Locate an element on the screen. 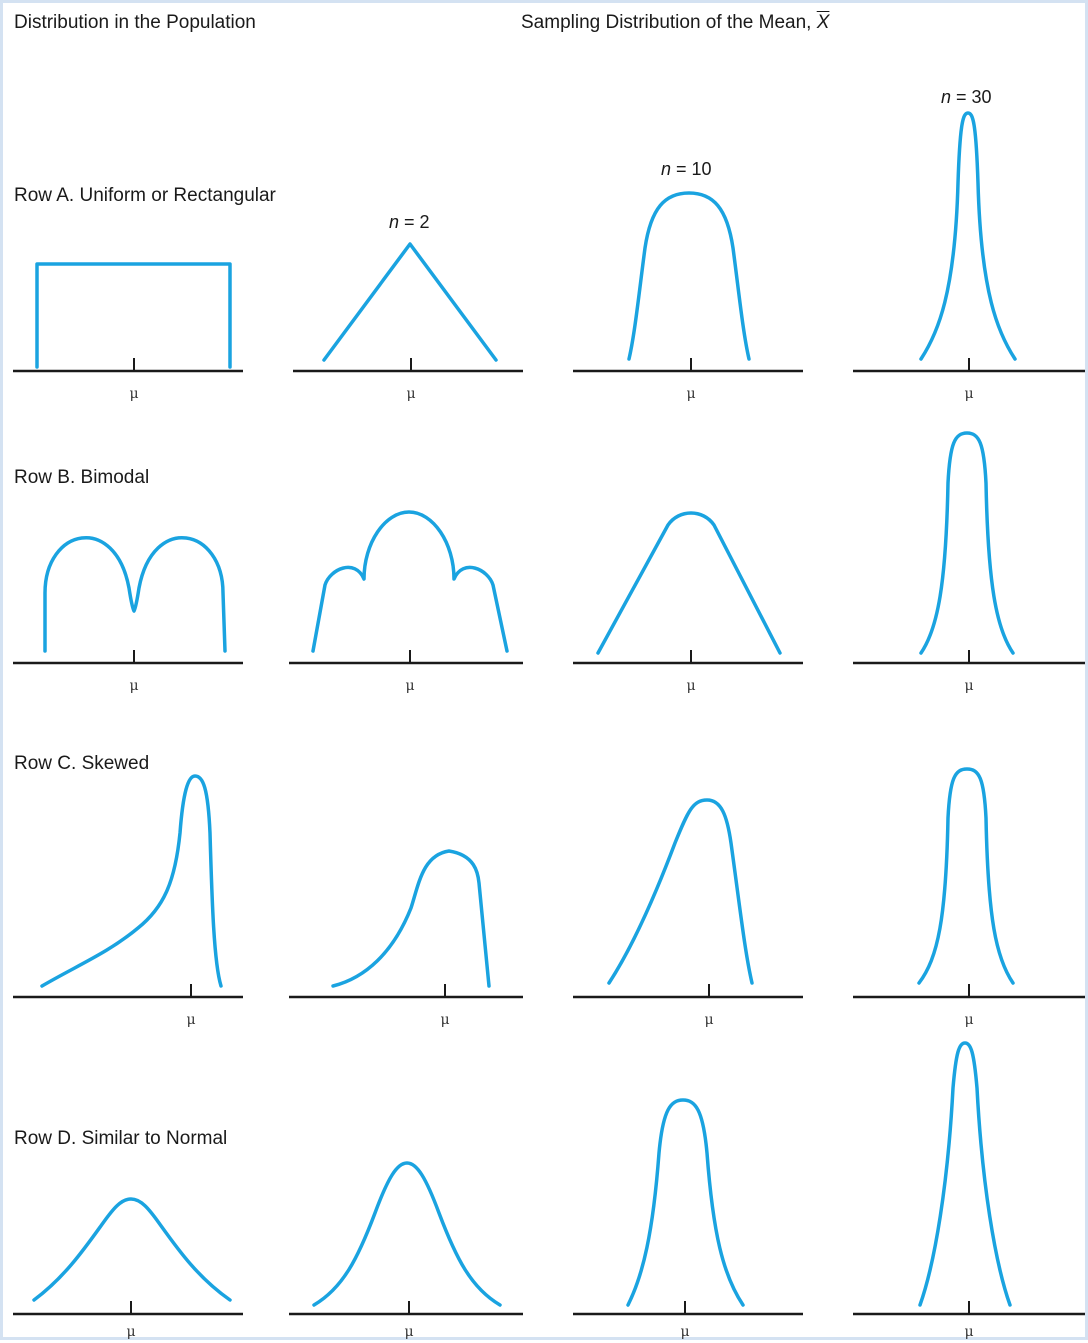 The width and height of the screenshot is (1088, 1343). sampling-curve-row-b-n30 is located at coordinates (967, 543).